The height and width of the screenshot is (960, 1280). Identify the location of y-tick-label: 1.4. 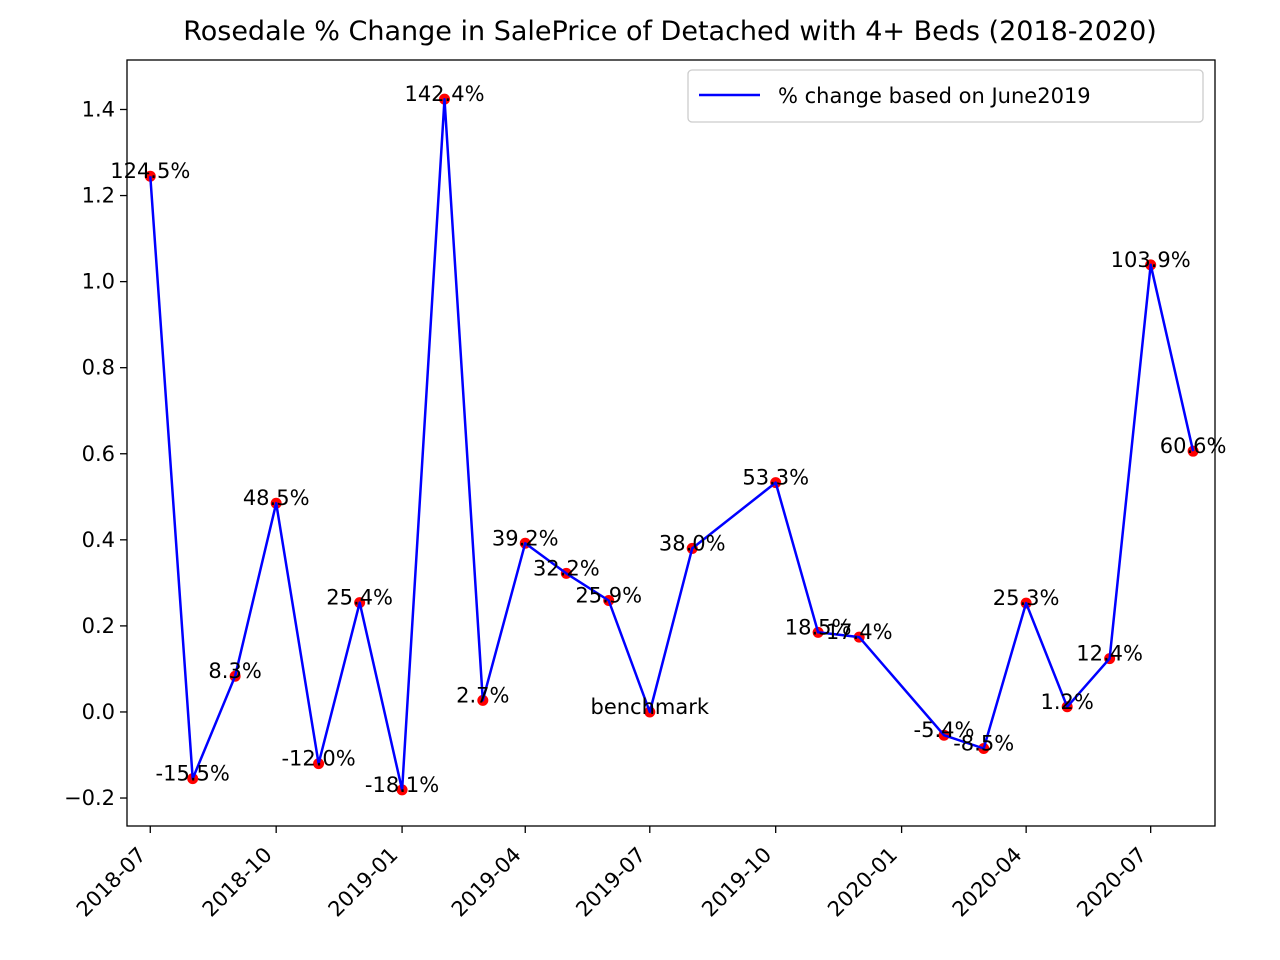
(98, 109).